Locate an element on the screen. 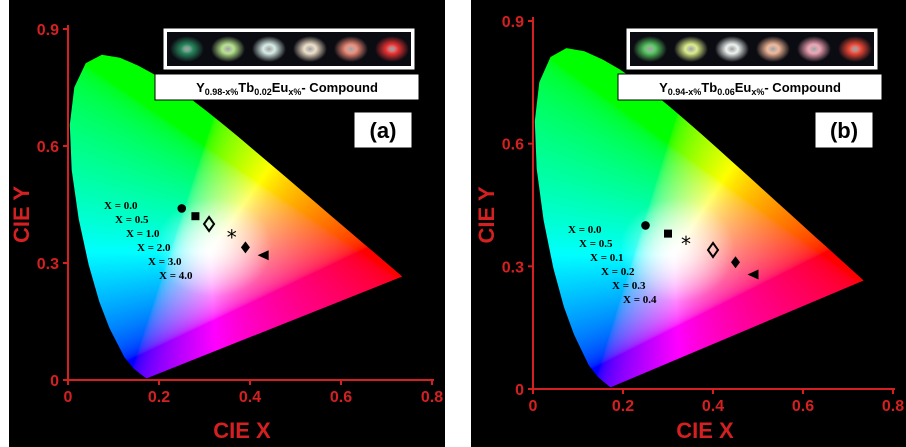  white-point-glow is located at coordinates (213, 247).